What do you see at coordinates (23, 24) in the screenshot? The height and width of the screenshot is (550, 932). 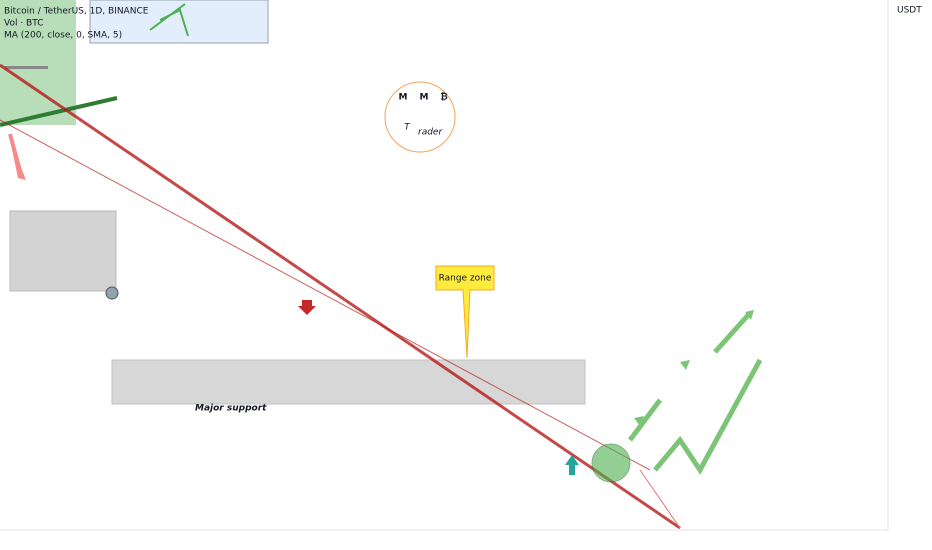 I see `indicator: Vol · BTC` at bounding box center [23, 24].